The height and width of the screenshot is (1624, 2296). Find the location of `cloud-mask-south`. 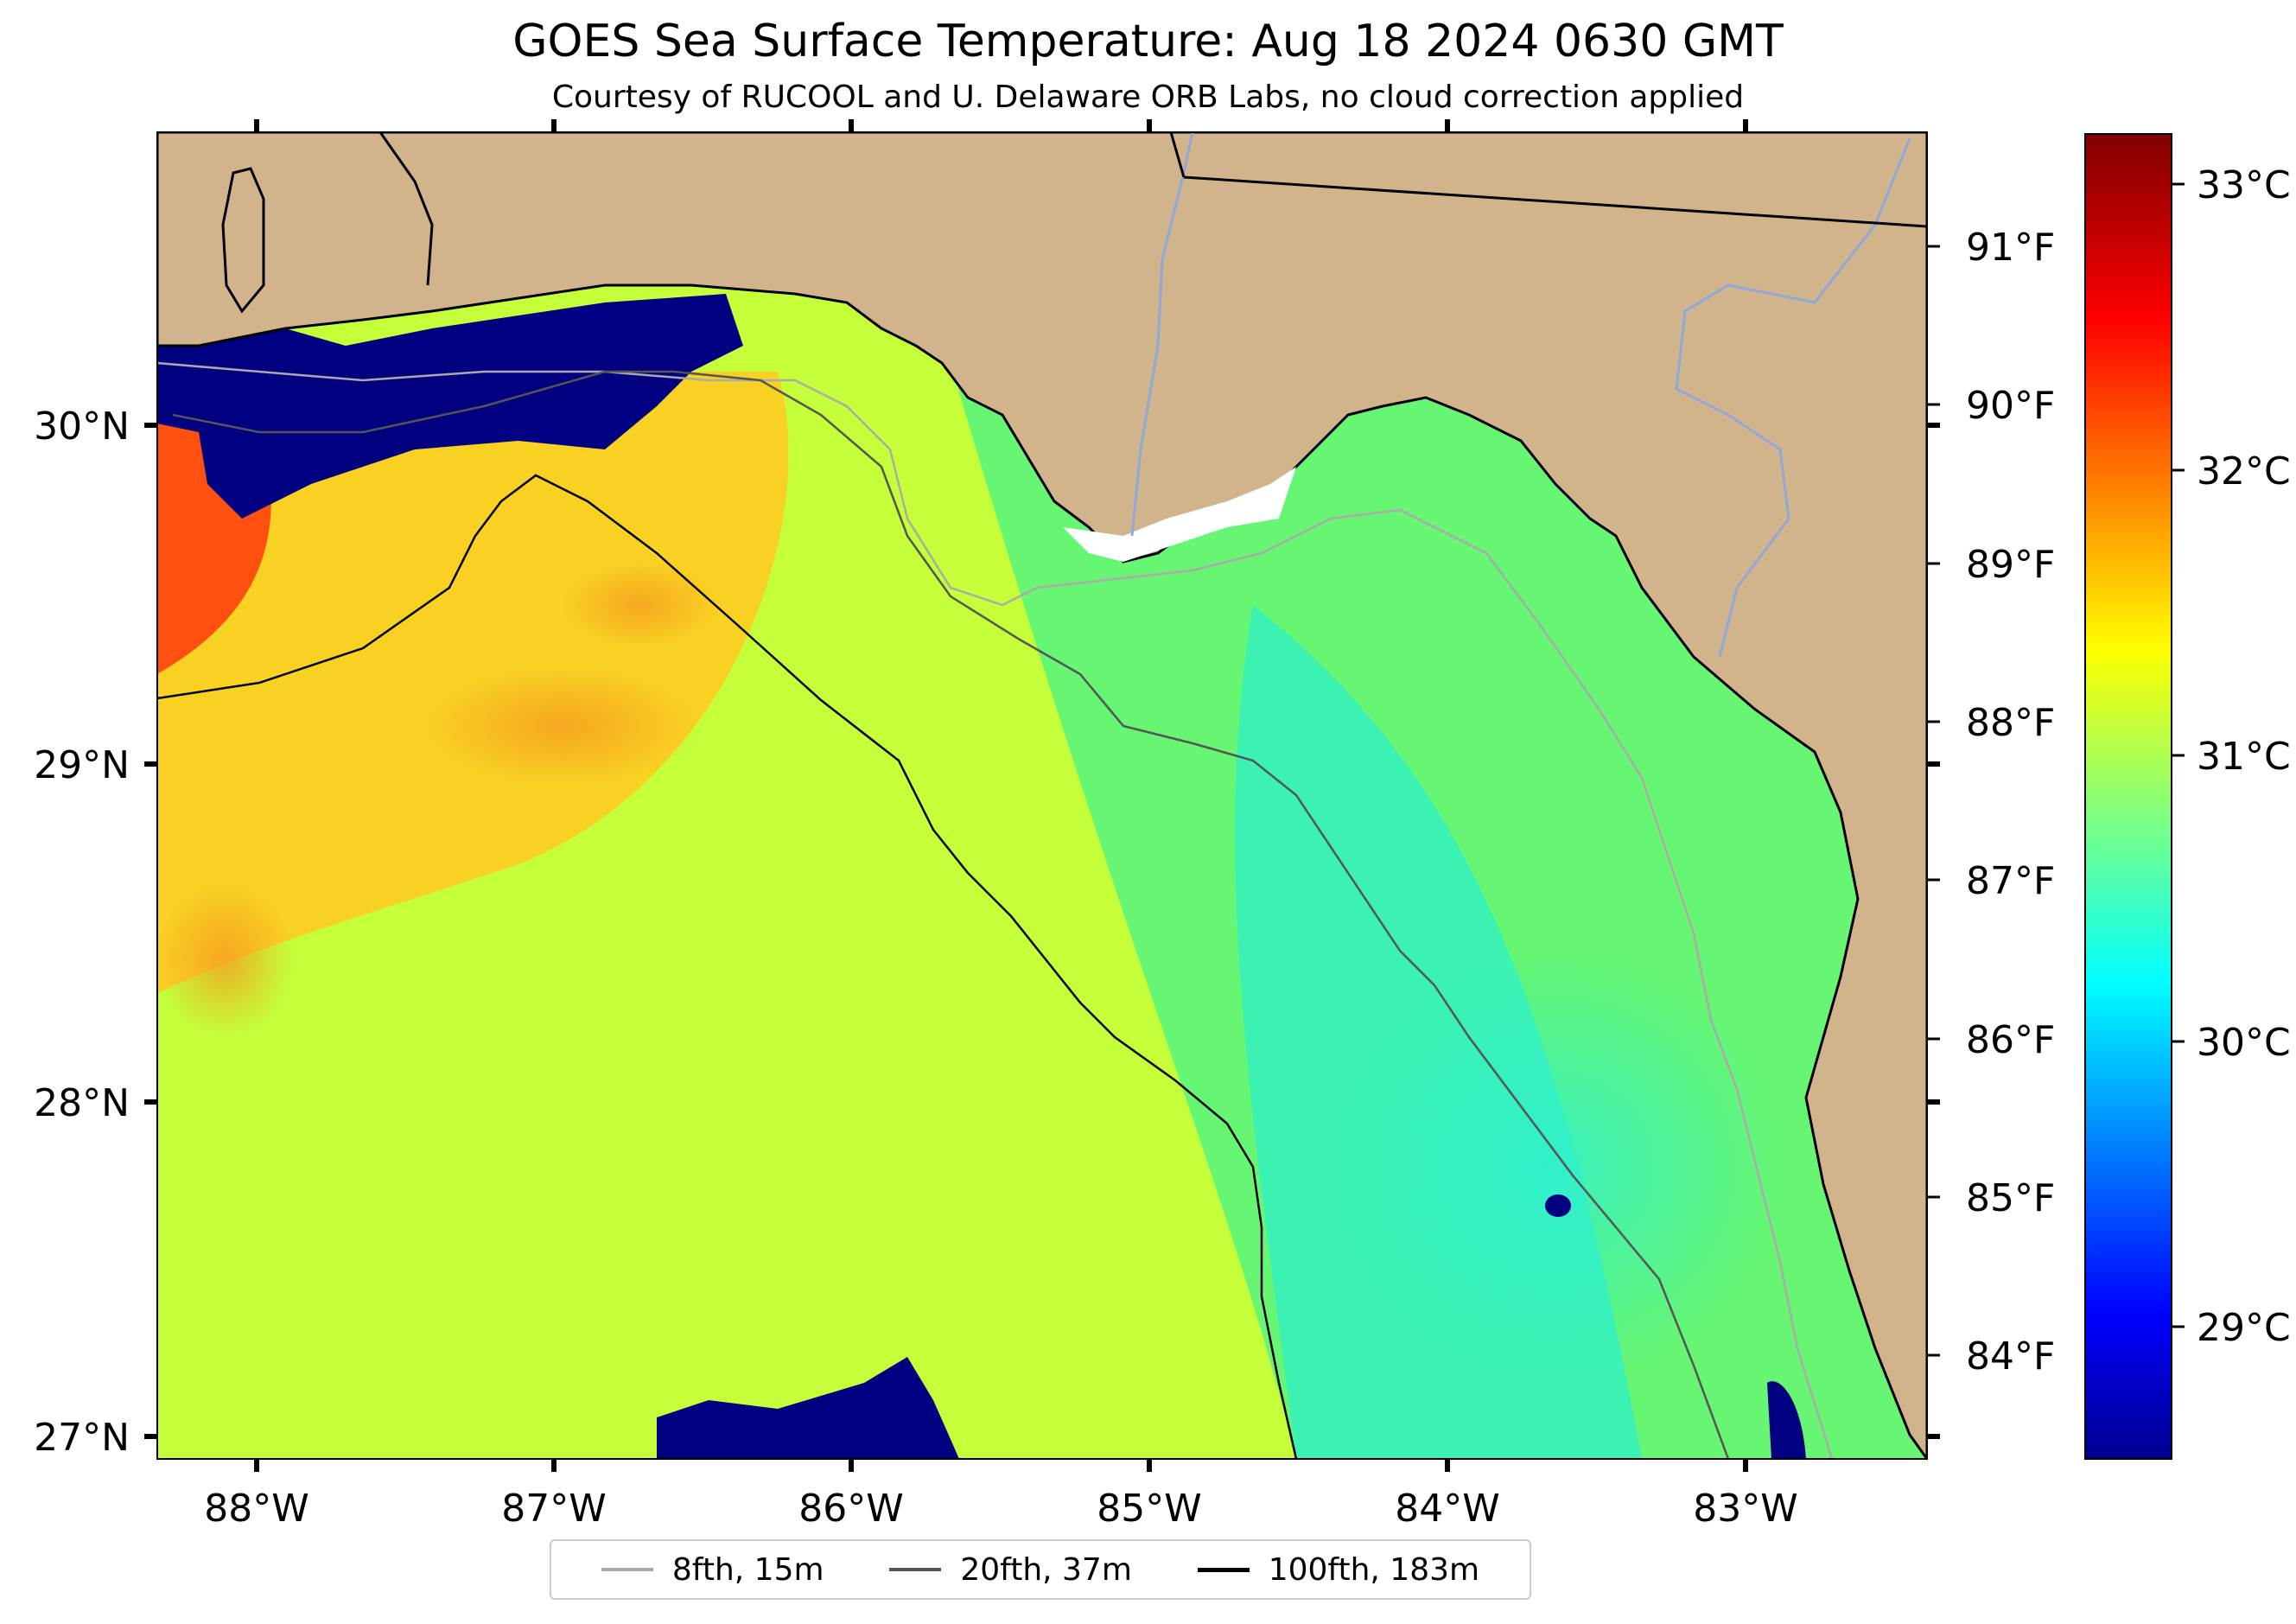

cloud-mask-south is located at coordinates (808, 1408).